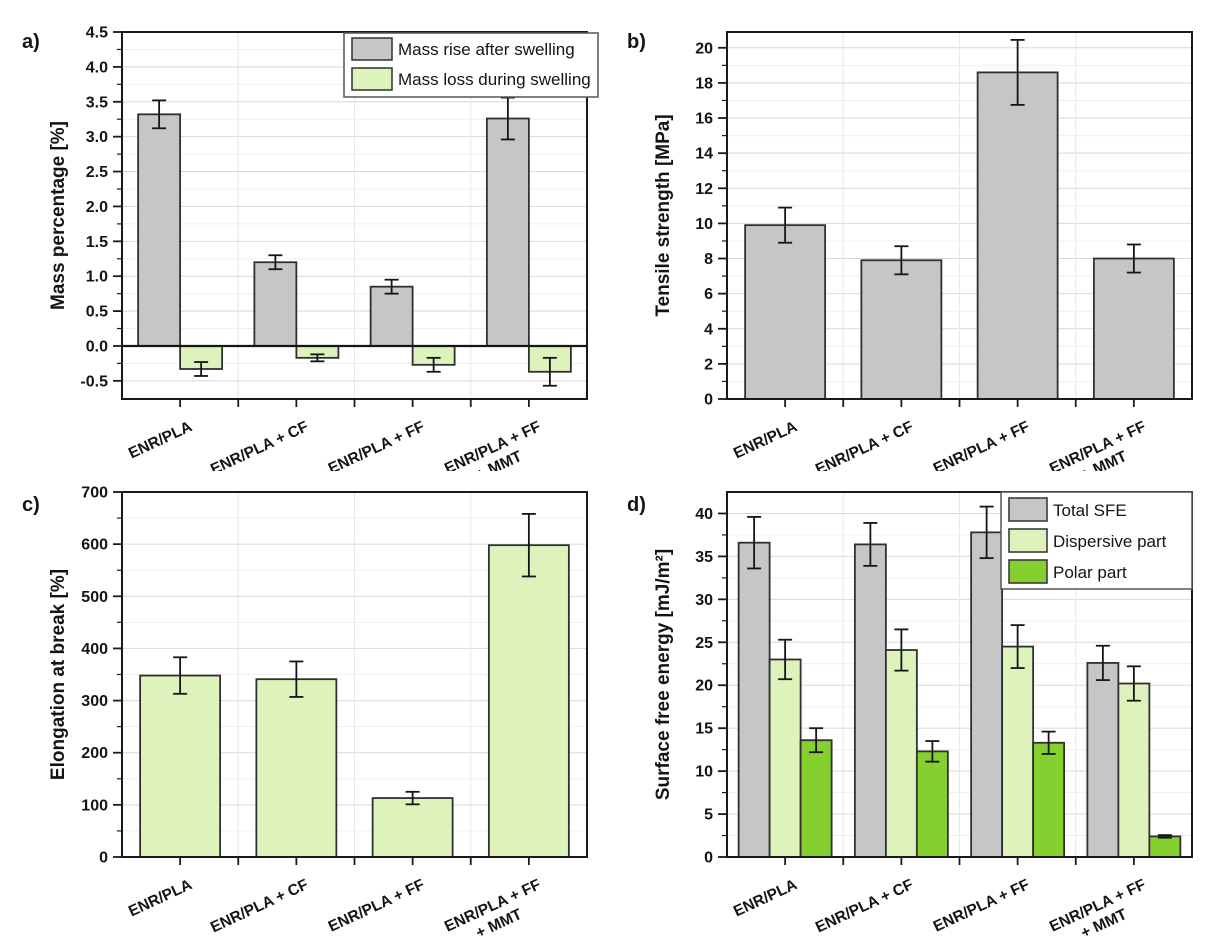  Describe the element at coordinates (708, 259) in the screenshot. I see `y-tick-label: 8` at that location.